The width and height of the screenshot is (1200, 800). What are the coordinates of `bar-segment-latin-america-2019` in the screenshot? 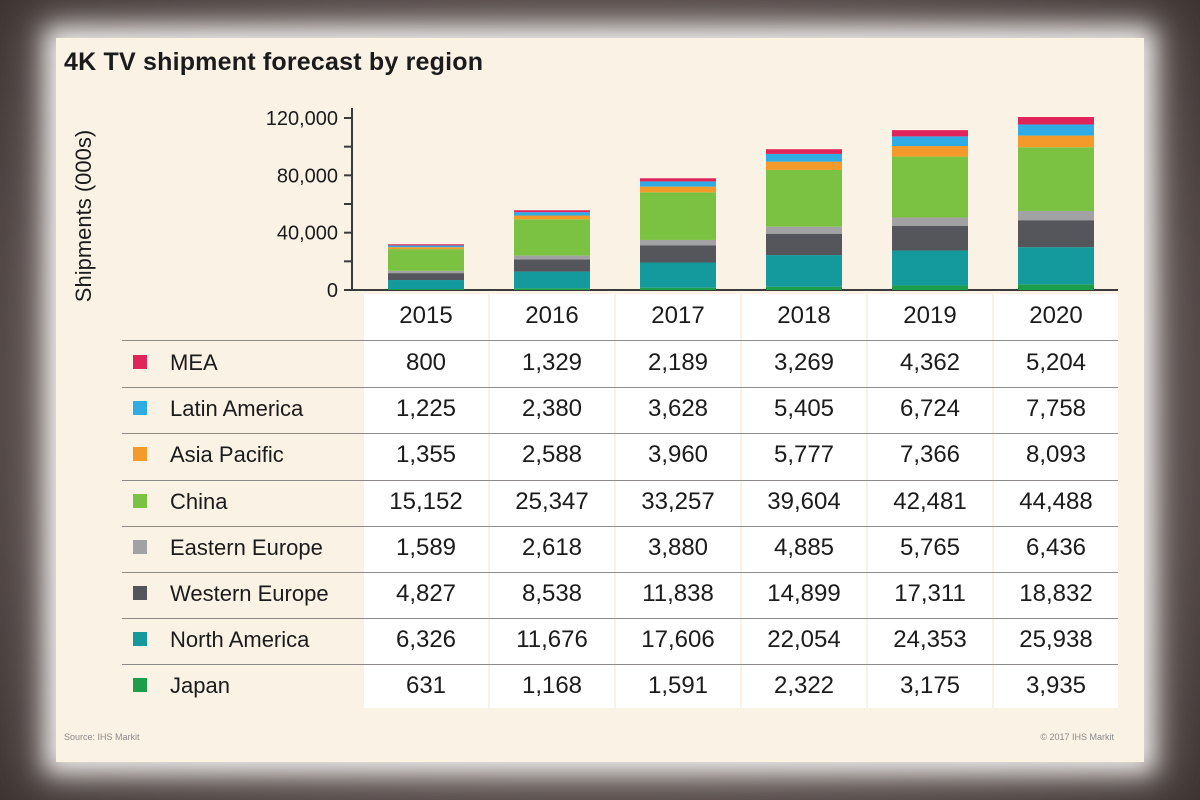 It's located at (930, 141).